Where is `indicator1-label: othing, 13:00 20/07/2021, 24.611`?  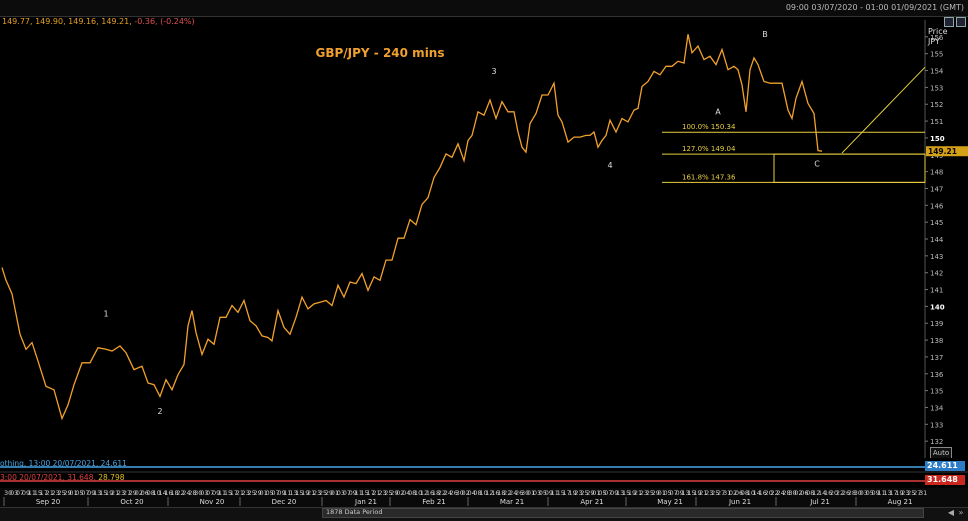
indicator1-label: othing, 13:00 20/07/2021, 24.611 is located at coordinates (63, 463).